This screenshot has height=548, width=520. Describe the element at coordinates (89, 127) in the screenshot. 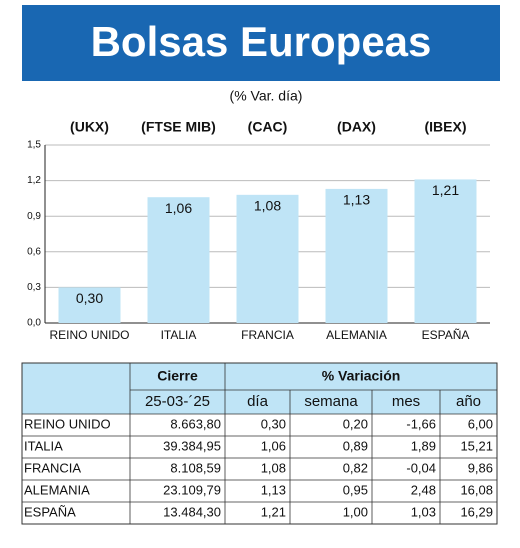

I see `ticker-label: (UKX)` at that location.